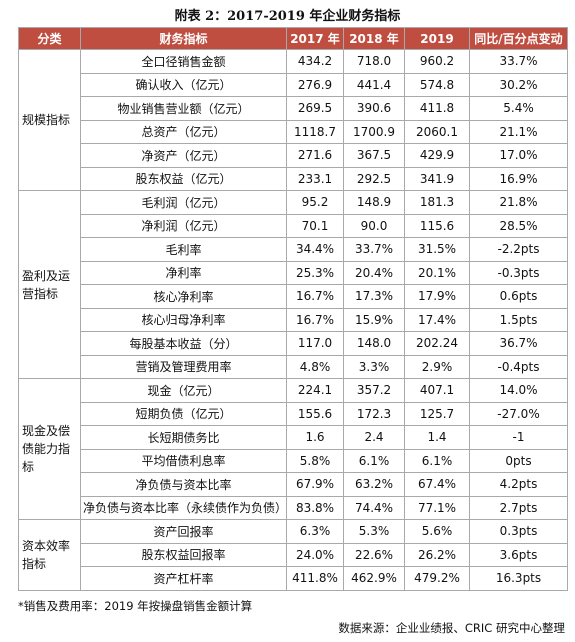  What do you see at coordinates (183, 531) in the screenshot?
I see `indicator-cell: 资产回报率` at bounding box center [183, 531].